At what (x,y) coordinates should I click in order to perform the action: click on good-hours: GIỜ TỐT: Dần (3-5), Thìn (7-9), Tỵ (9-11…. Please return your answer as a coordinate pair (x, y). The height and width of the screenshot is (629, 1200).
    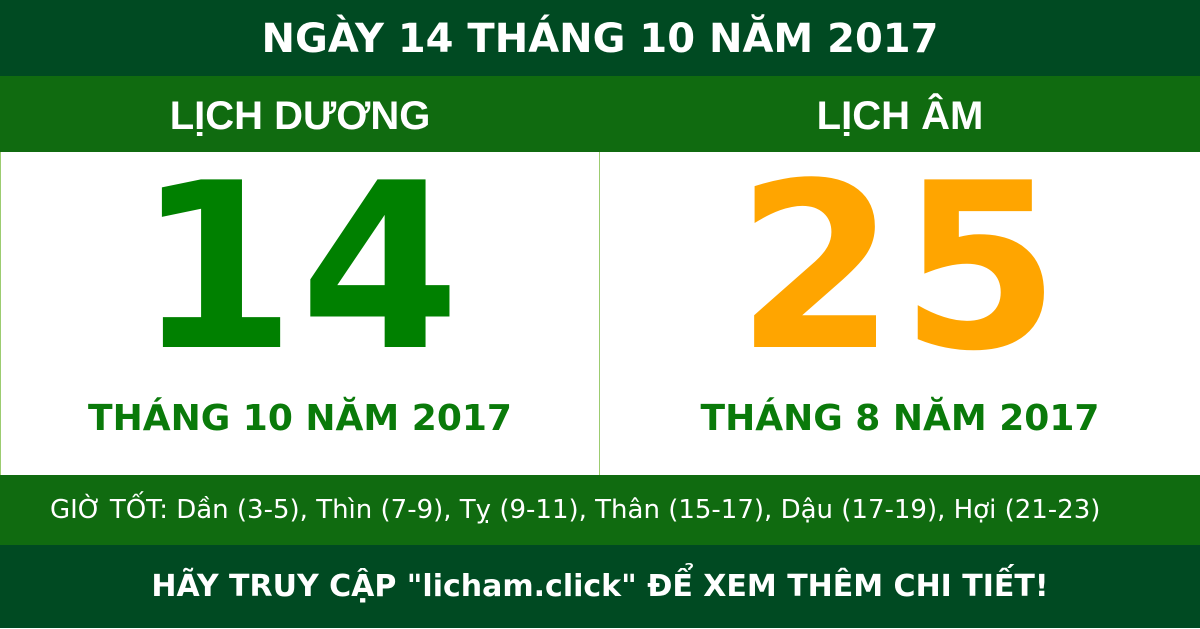
    Looking at the image, I should click on (600, 510).